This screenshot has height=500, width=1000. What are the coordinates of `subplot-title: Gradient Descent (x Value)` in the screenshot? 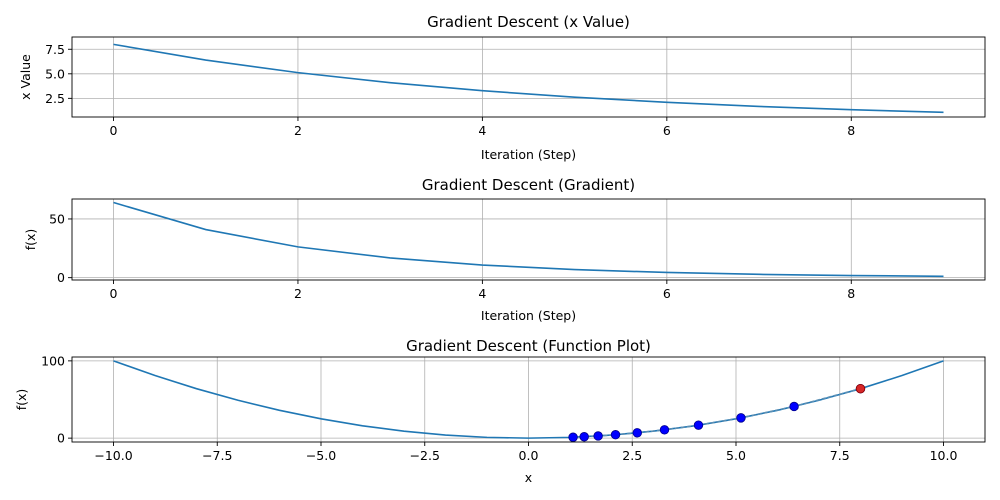 It's located at (528, 22).